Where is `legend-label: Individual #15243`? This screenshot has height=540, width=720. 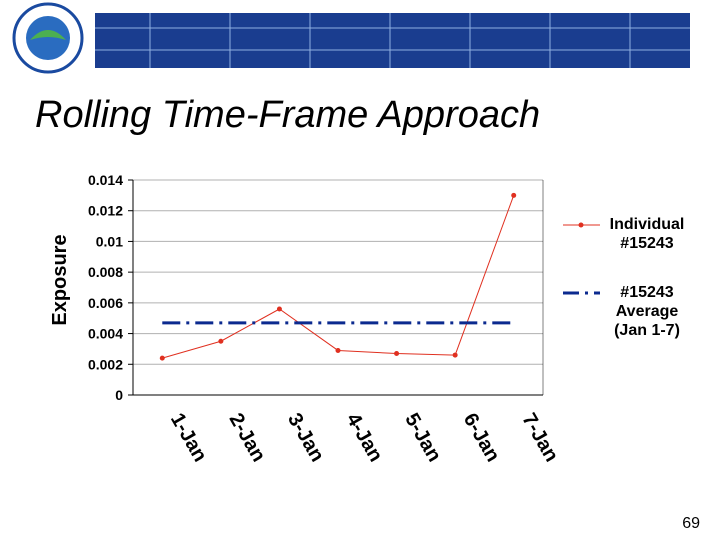
legend-label: Individual #15243 is located at coordinates (647, 234).